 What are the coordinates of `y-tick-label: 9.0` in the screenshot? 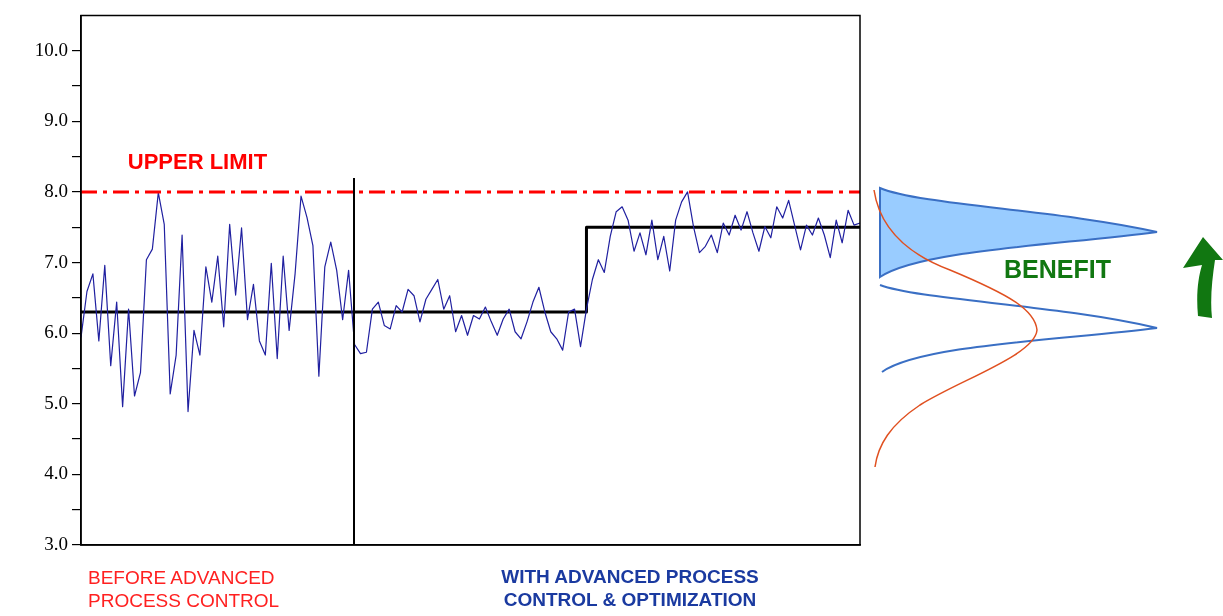 It's located at (56, 120).